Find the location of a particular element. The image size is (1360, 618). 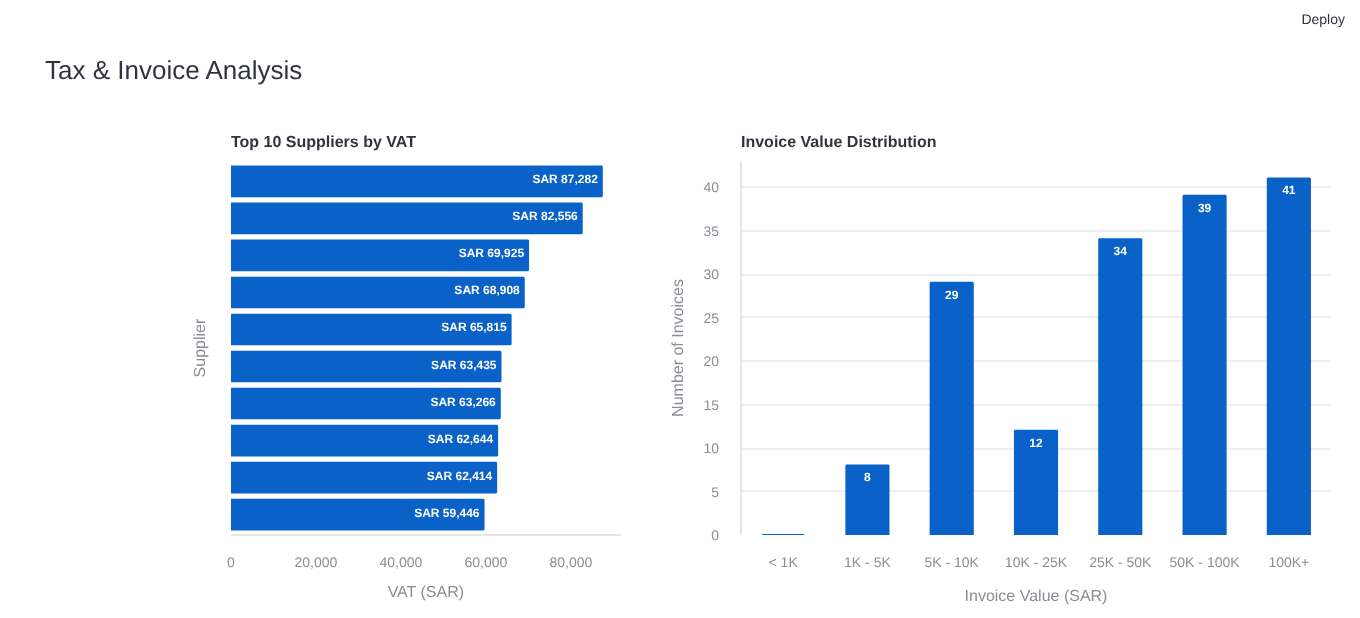

chart-title: Invoice Value Distribution is located at coordinates (839, 142).